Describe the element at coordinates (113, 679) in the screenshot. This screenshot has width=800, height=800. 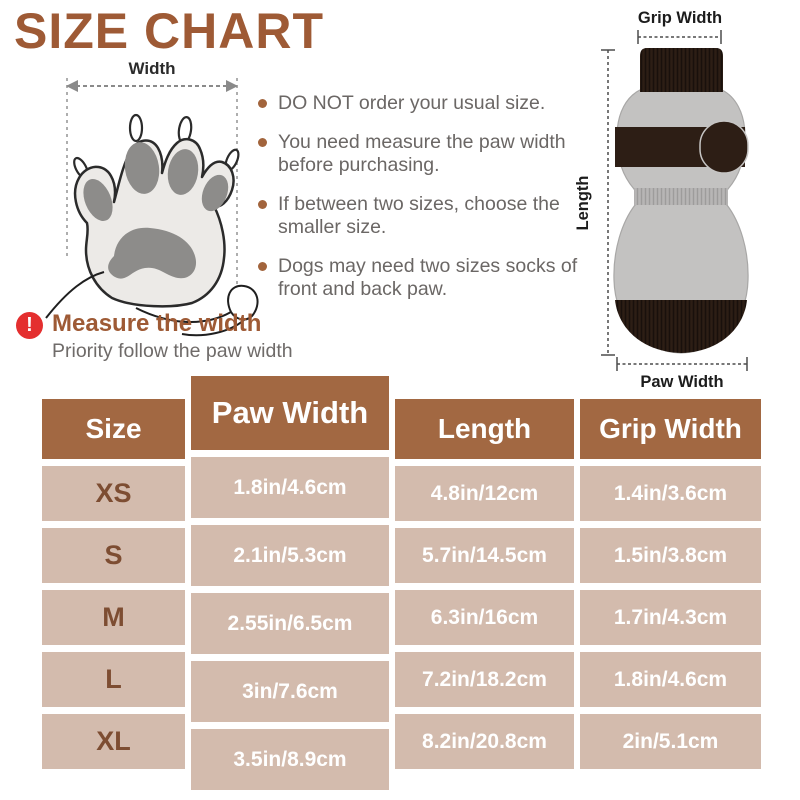
I see `table-cell-size: L` at that location.